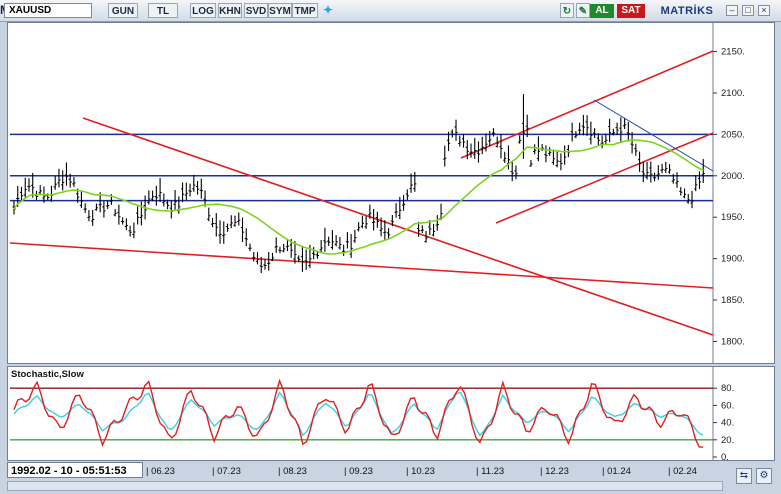 Image resolution: width=781 pixels, height=494 pixels. What do you see at coordinates (733, 341) in the screenshot?
I see `price-tick-label: 1800.` at bounding box center [733, 341].